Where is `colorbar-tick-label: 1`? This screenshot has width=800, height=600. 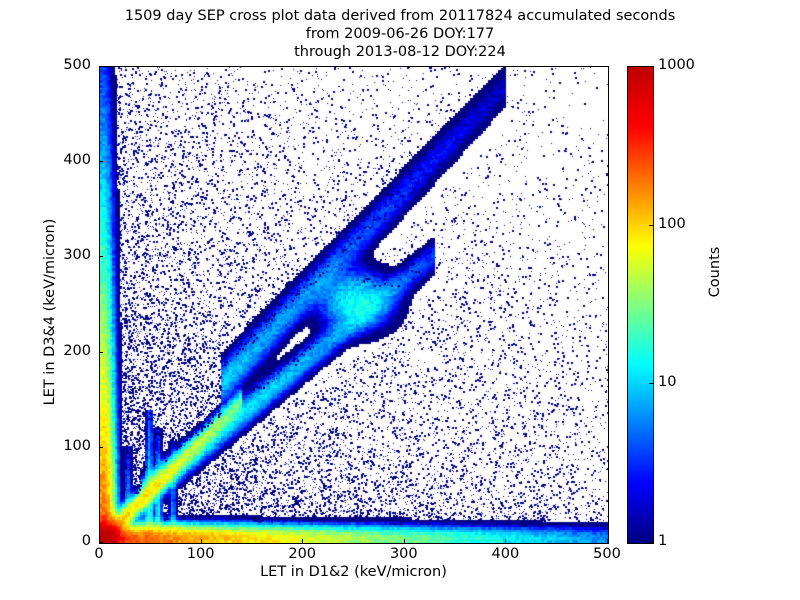 colorbar-tick-label: 1 is located at coordinates (663, 541).